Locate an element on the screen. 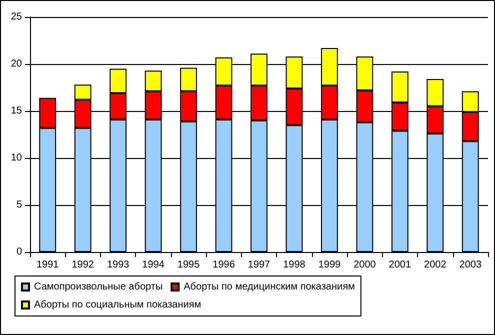 The height and width of the screenshot is (335, 495). x-tick-label: 1995 is located at coordinates (188, 265).